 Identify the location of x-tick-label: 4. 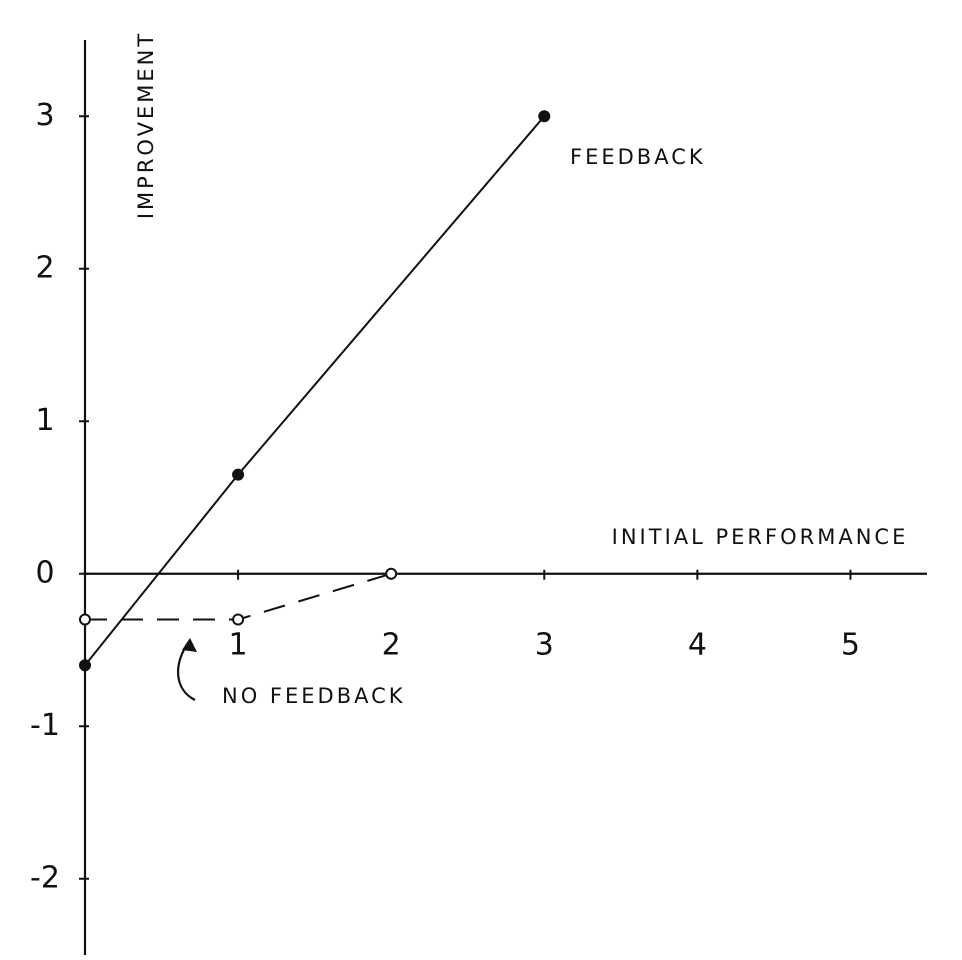
(697, 644).